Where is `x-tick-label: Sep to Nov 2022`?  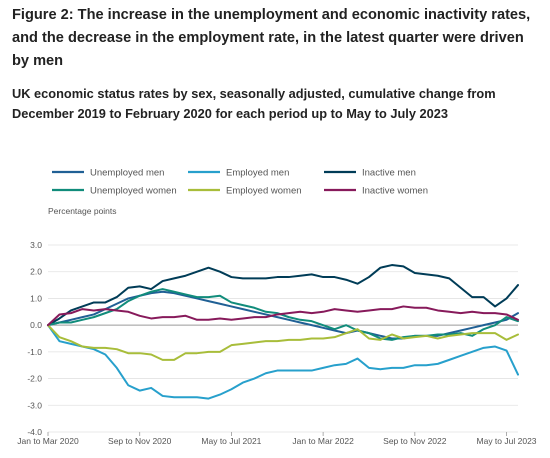 x-tick-label: Sep to Nov 2022 is located at coordinates (415, 441).